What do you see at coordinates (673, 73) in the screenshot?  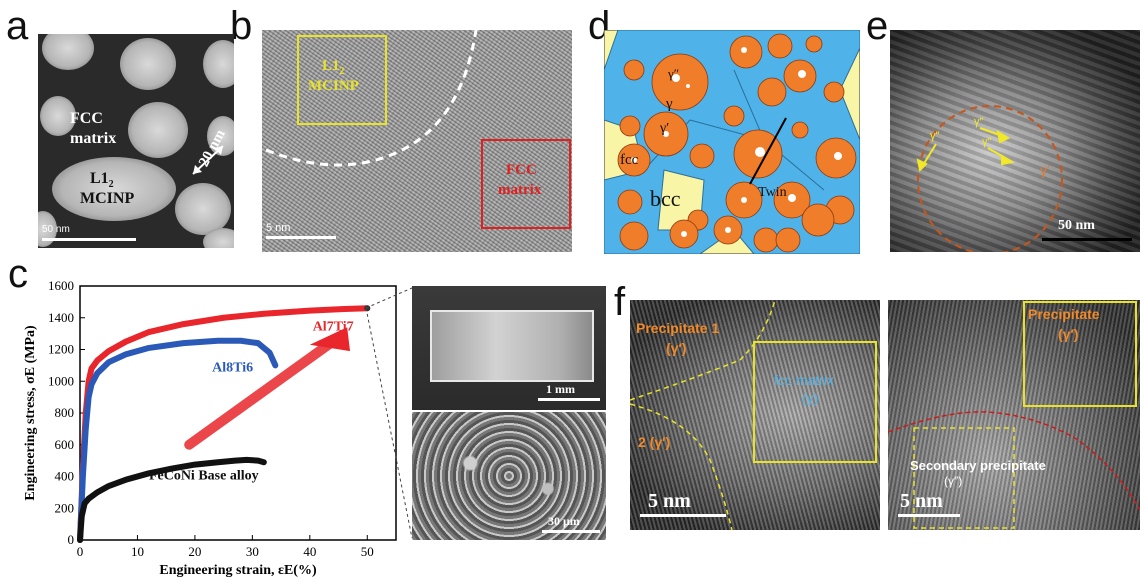 I see `panel-d-gamma-dprime-label: γ″` at bounding box center [673, 73].